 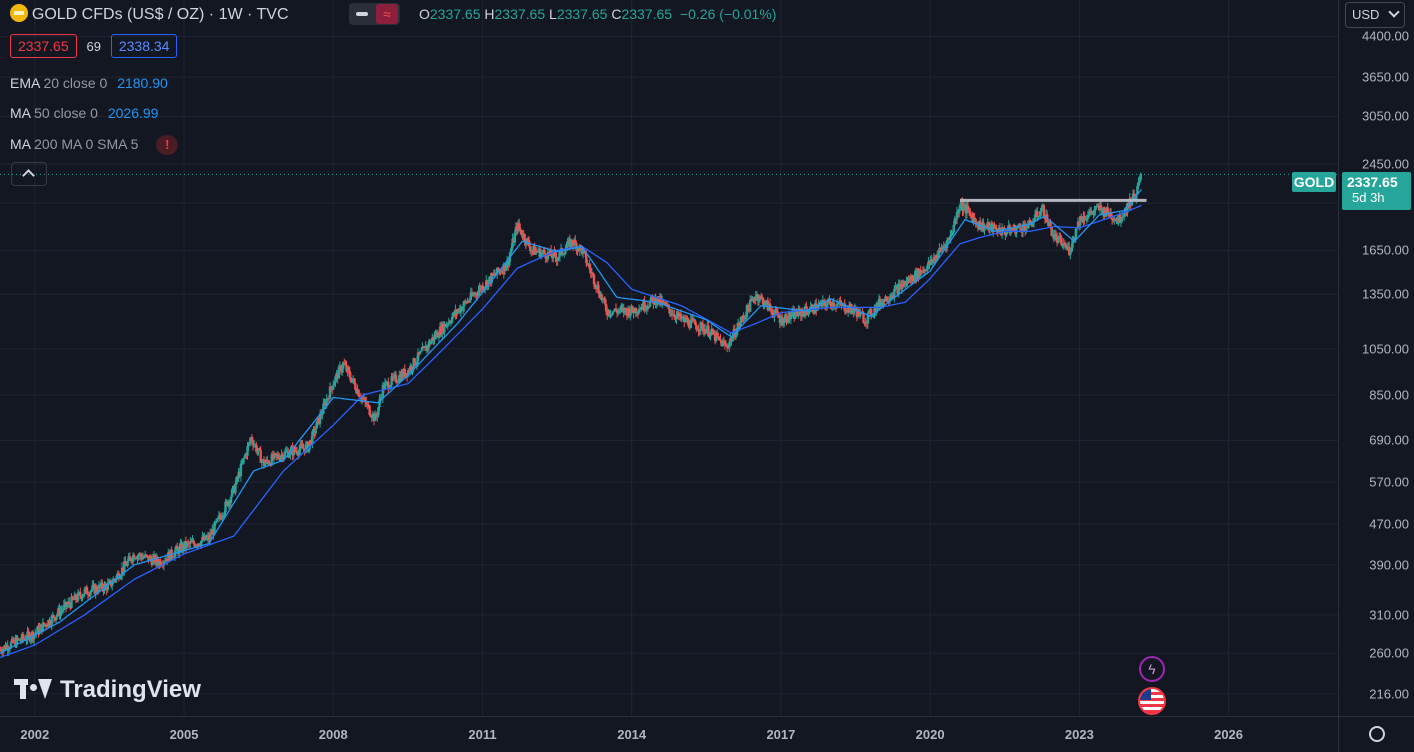 I want to click on bid-button: 2337.65, so click(x=43, y=46).